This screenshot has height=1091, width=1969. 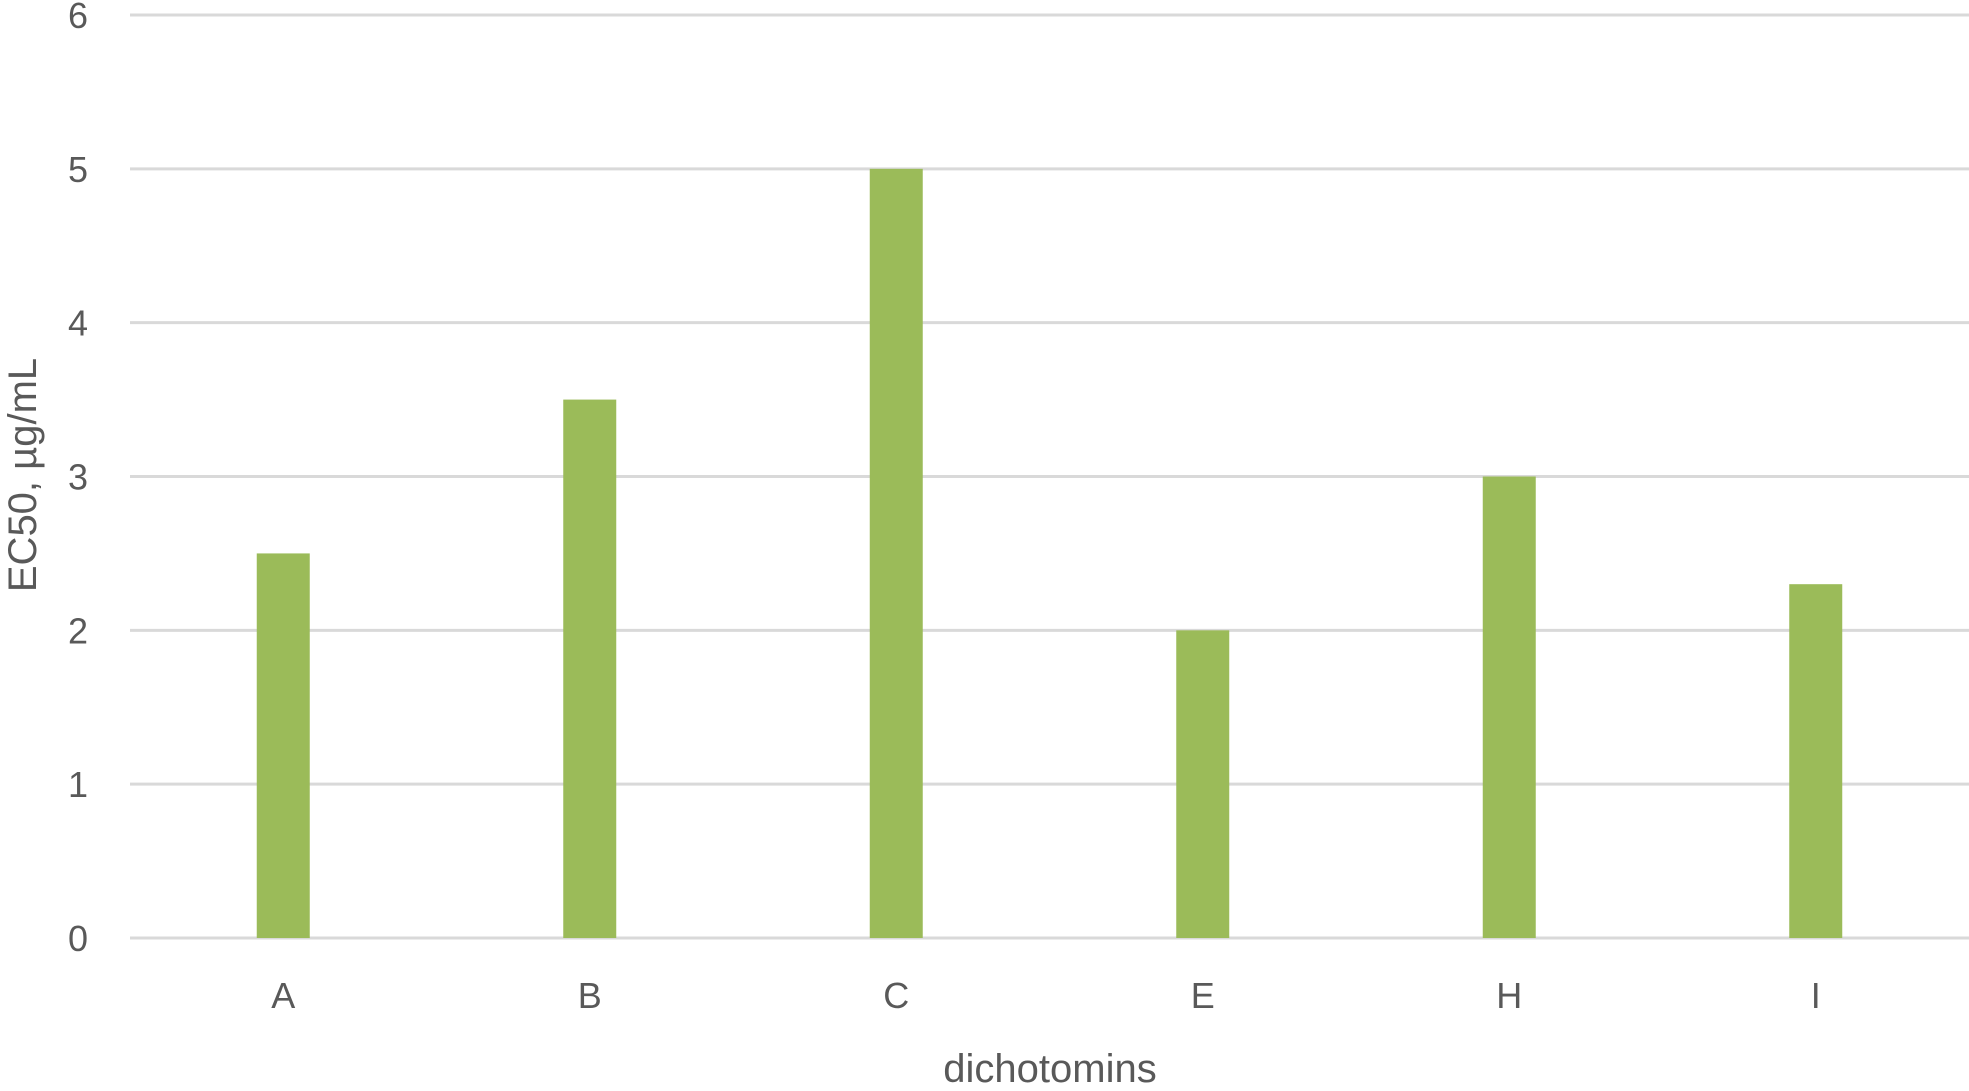 I want to click on x-tick-label: B, so click(x=590, y=995).